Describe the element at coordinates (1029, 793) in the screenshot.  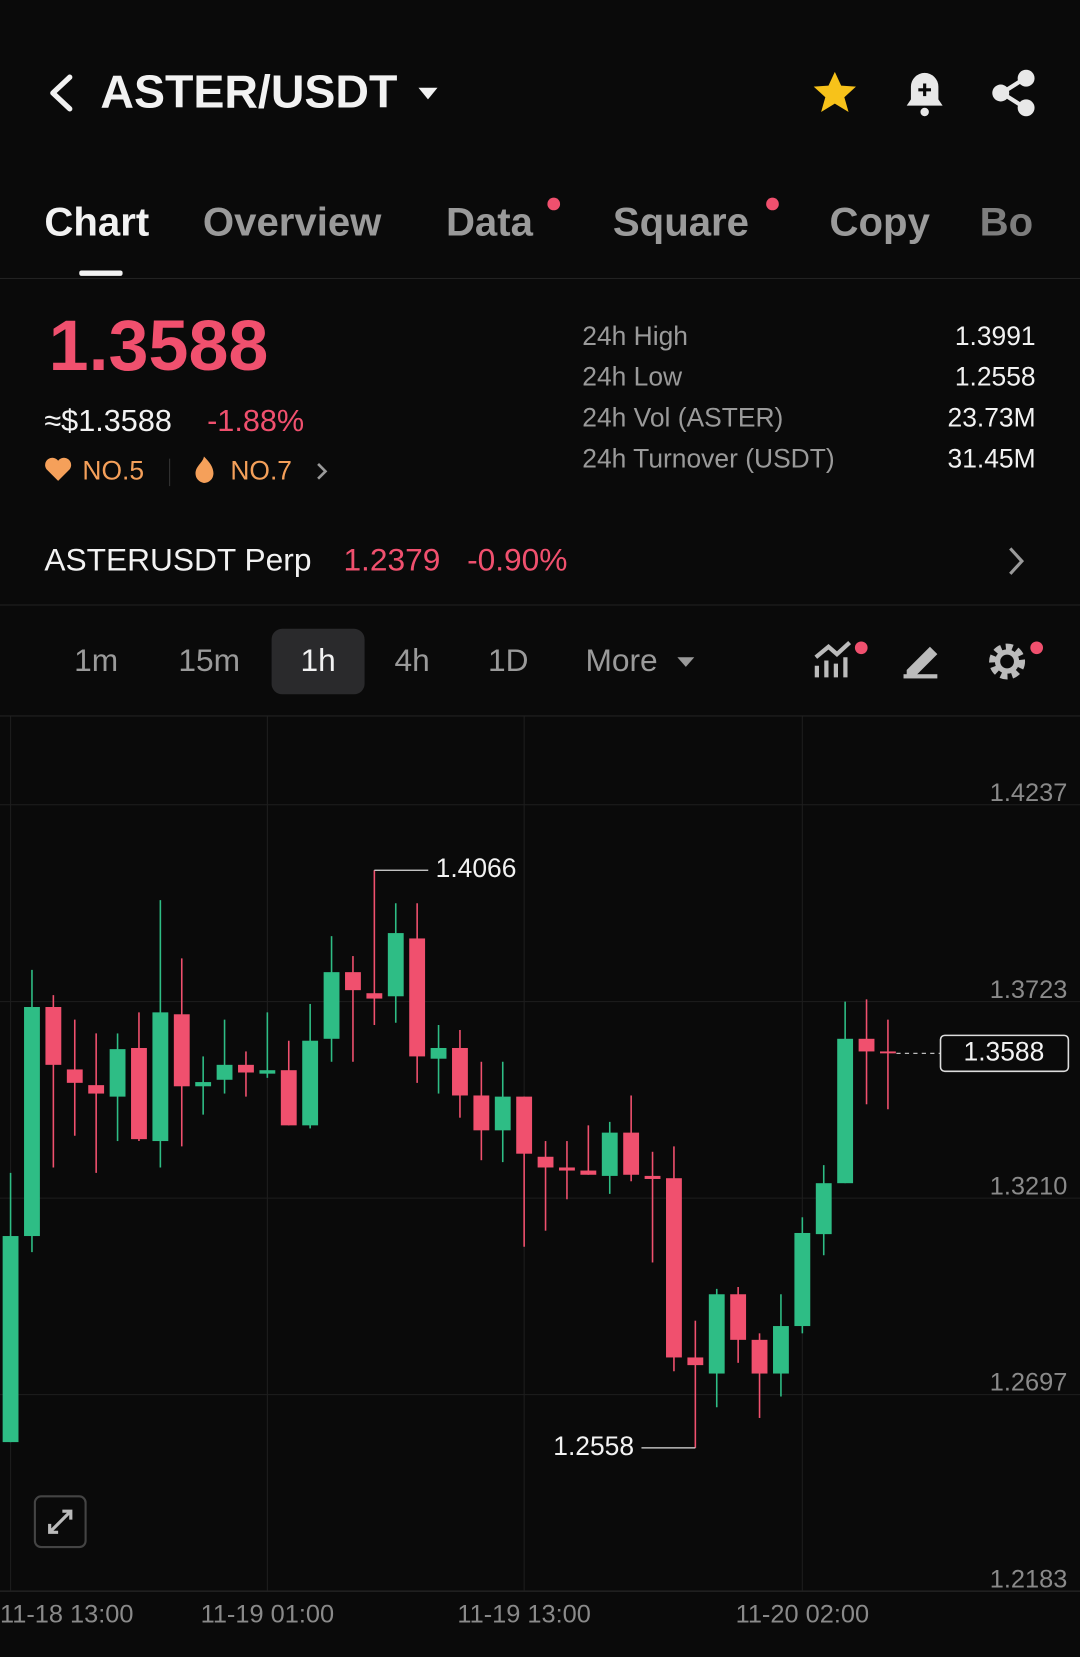
I see `y-tick-label: 1.4237` at that location.